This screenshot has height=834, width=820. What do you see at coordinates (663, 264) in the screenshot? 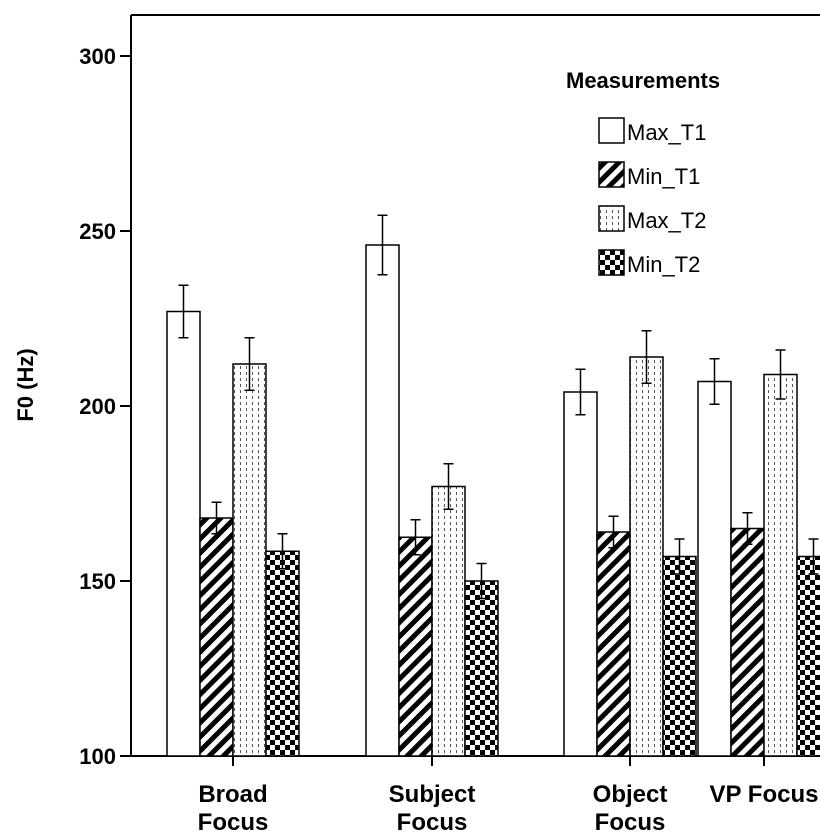
I see `legend-label: Min_T2` at bounding box center [663, 264].